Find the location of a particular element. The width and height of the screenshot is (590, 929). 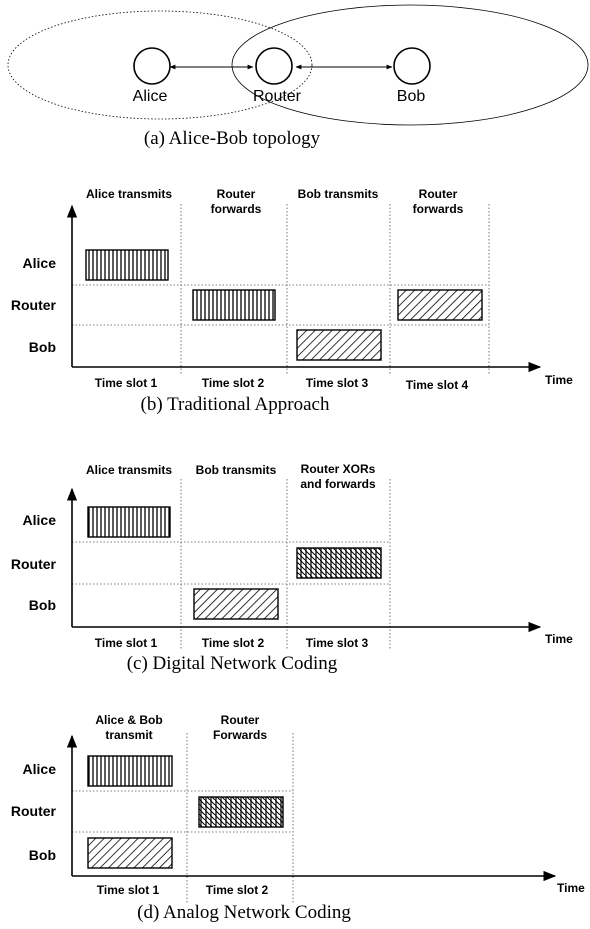

packet-mixed is located at coordinates (241, 812).